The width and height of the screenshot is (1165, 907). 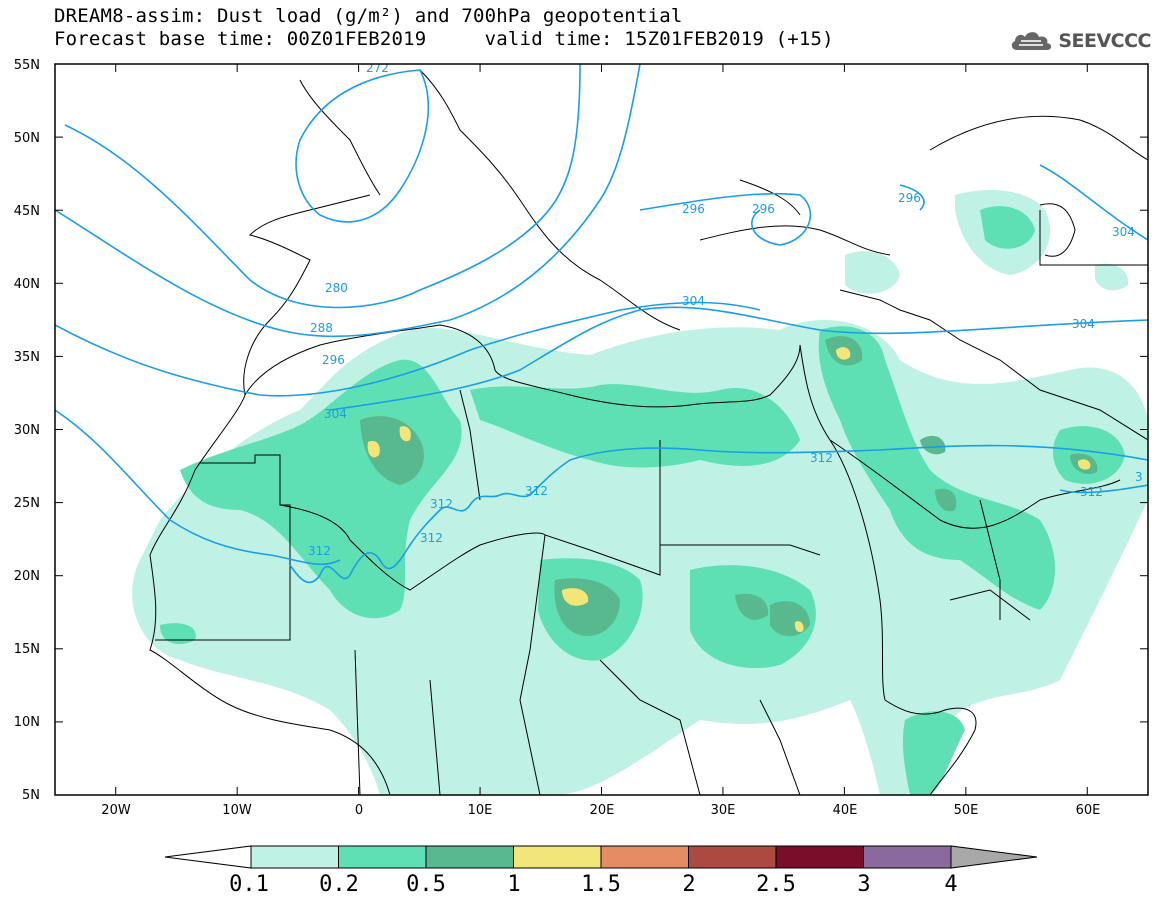 I want to click on colorbar: 0.1 0.2 0.5 1 1.5 2 2.5 3 4, so click(x=601, y=871).